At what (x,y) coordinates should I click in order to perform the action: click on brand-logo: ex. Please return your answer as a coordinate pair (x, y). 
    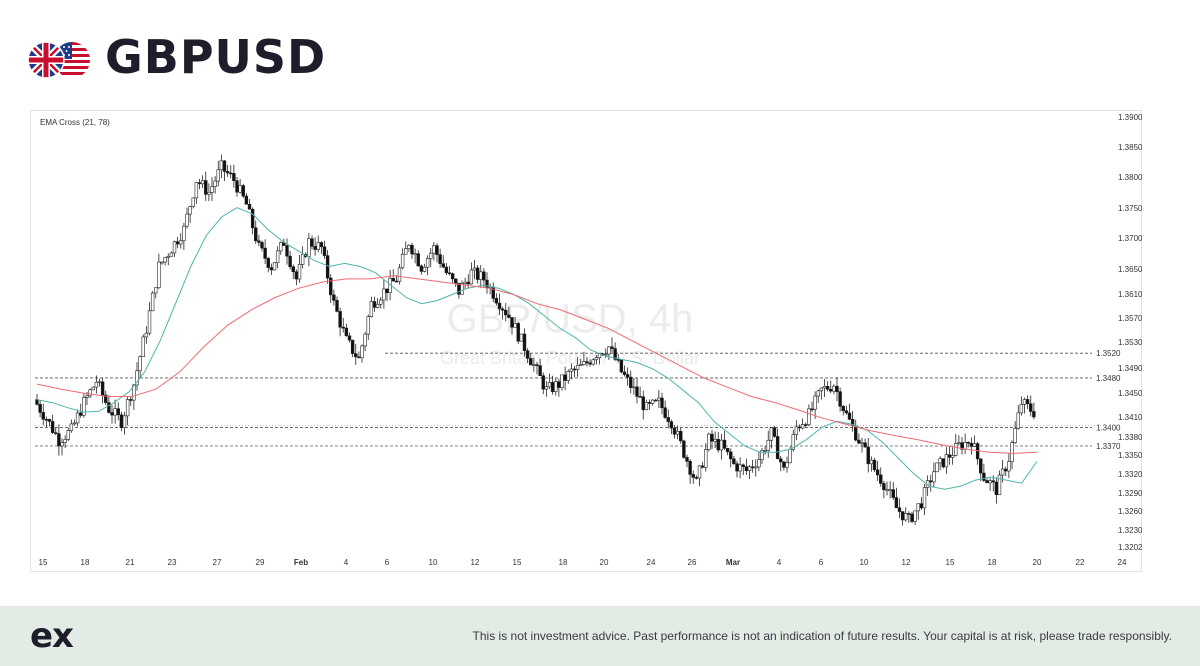
    Looking at the image, I should click on (52, 636).